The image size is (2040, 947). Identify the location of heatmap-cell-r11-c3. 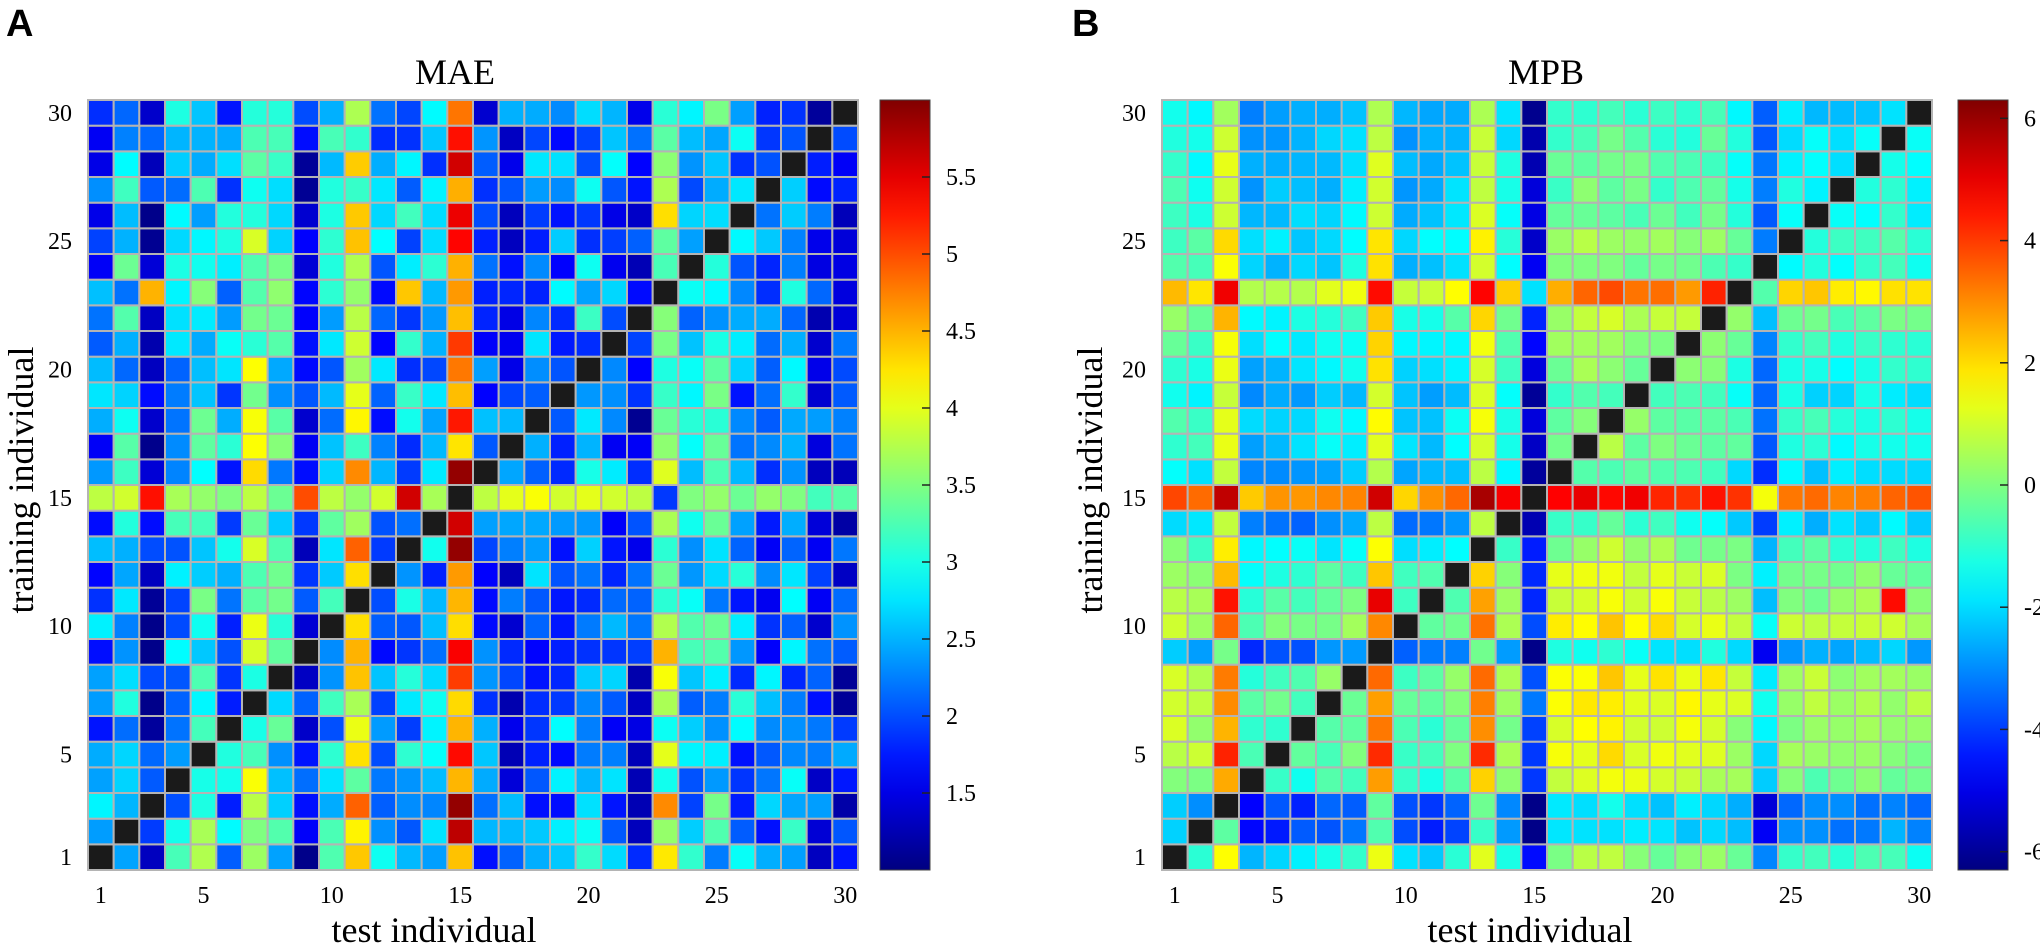
(152, 600).